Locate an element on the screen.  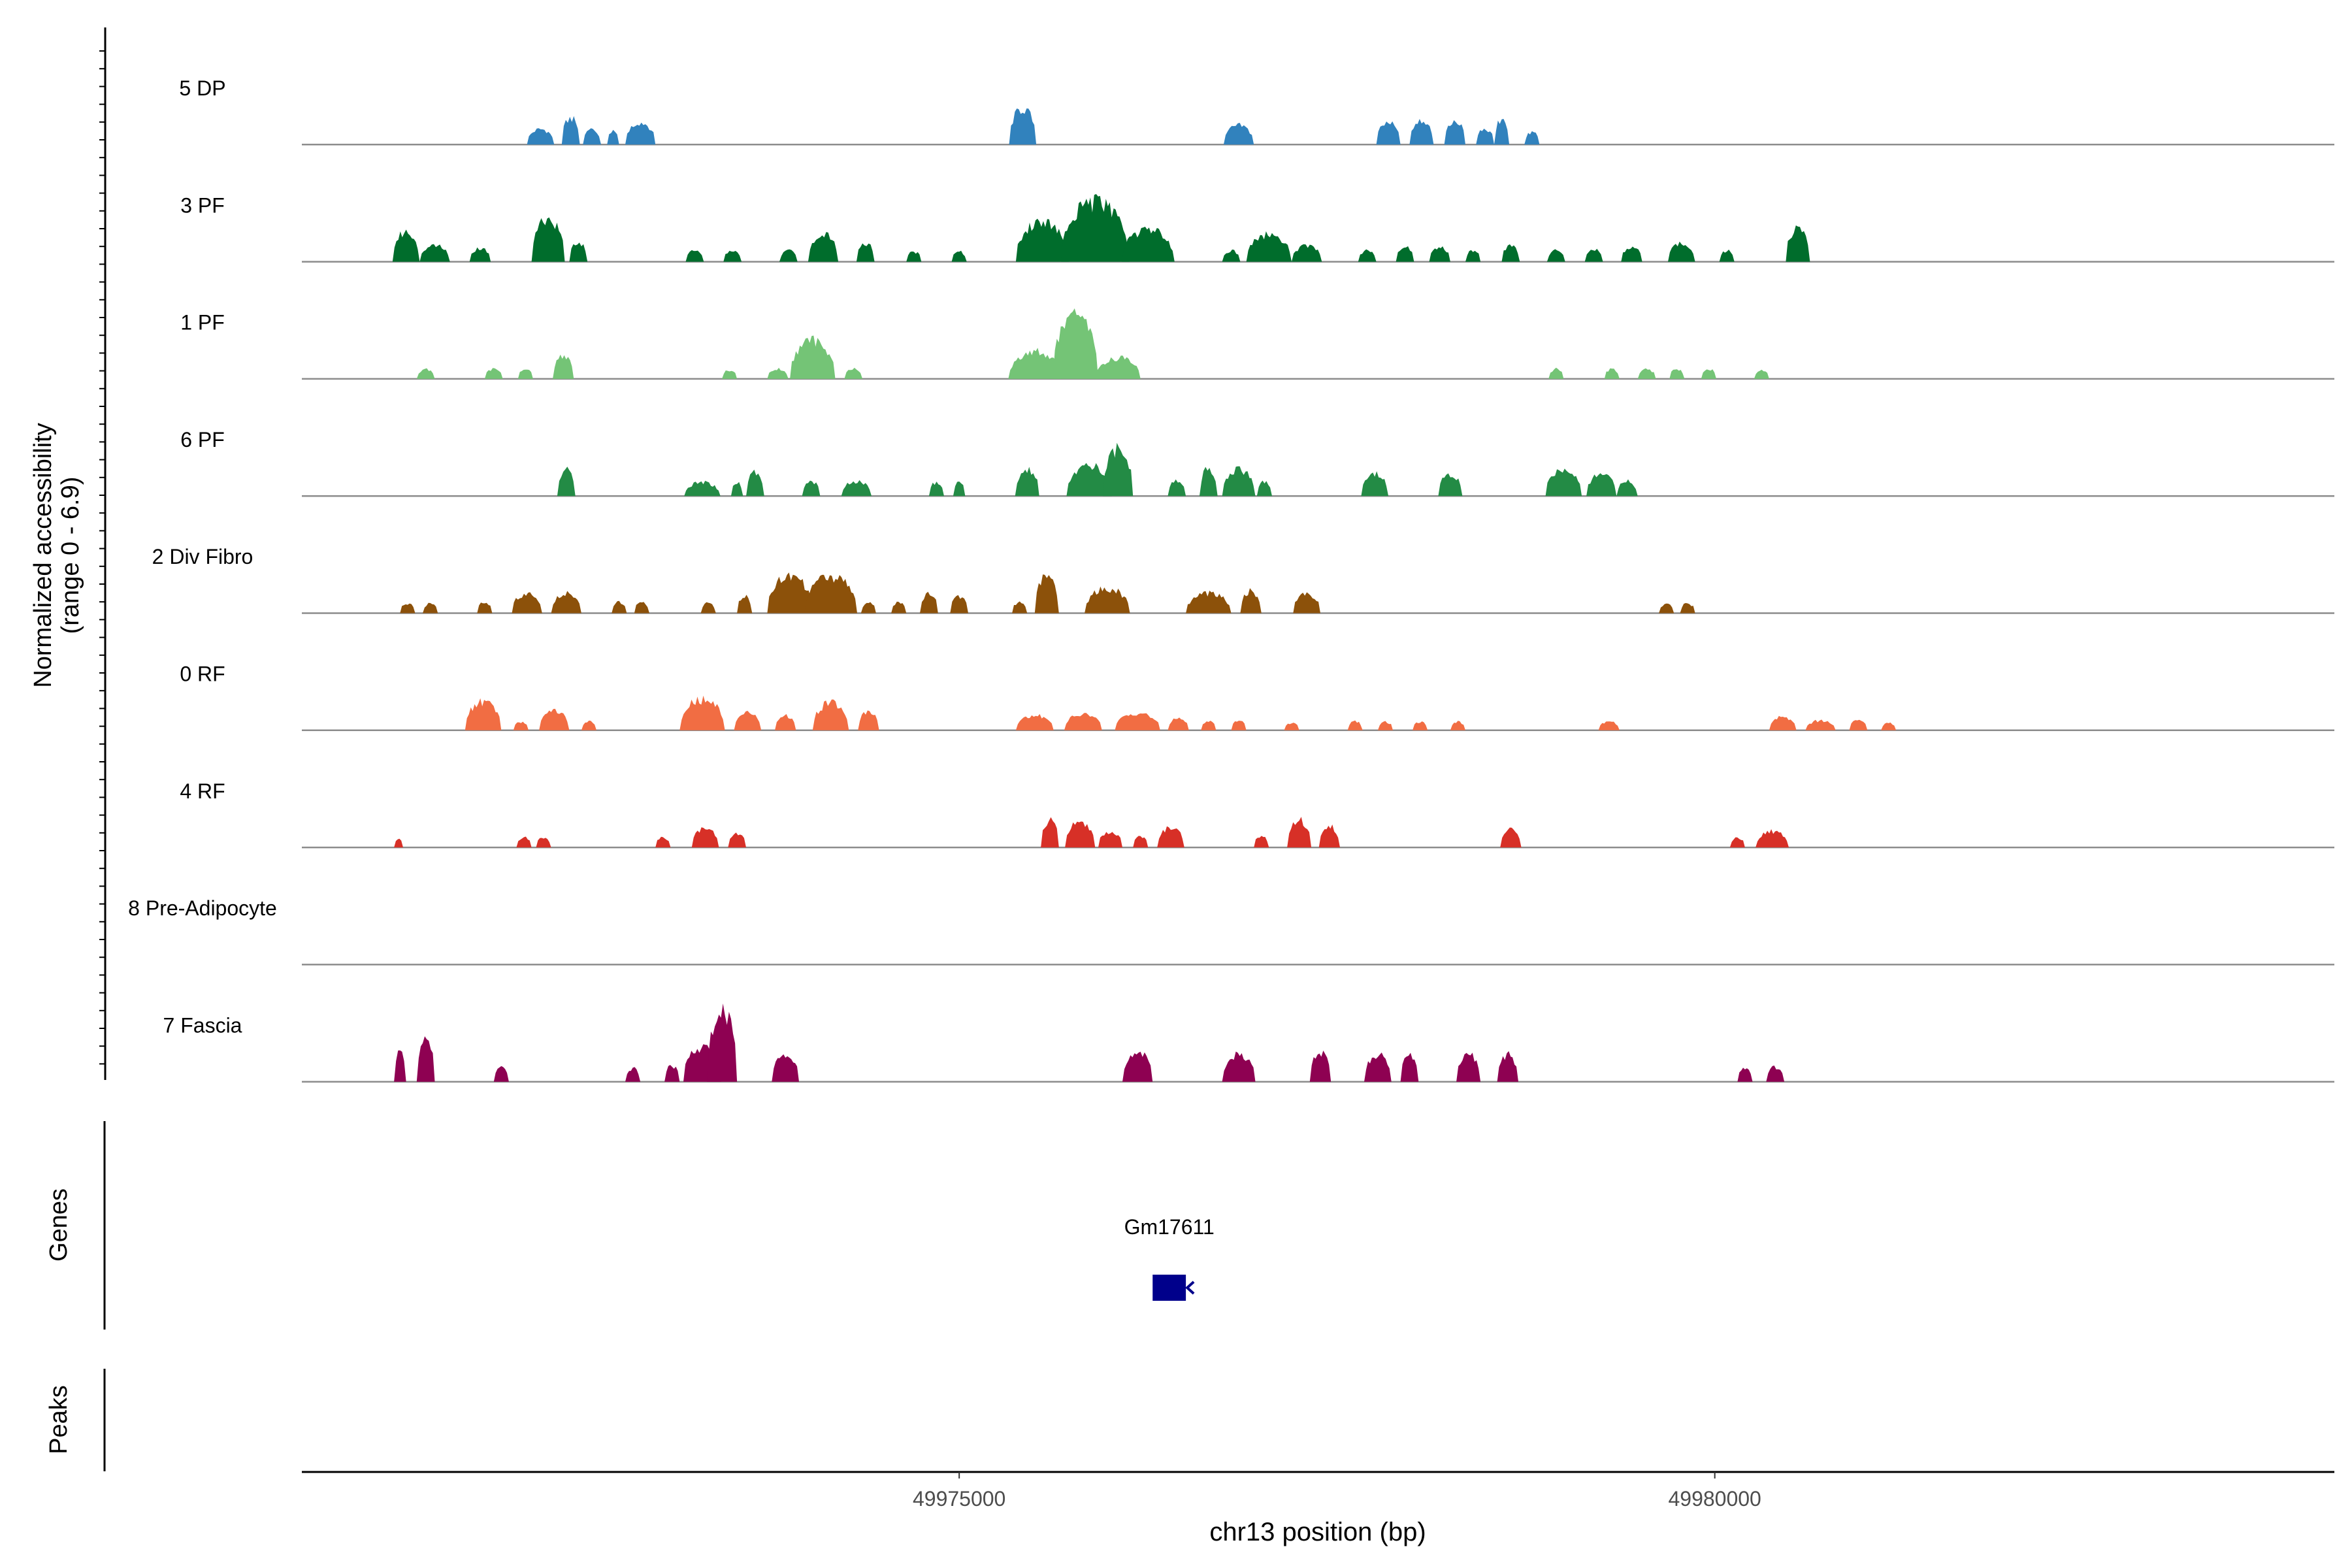
track-5: 0 RF is located at coordinates (1257, 697).